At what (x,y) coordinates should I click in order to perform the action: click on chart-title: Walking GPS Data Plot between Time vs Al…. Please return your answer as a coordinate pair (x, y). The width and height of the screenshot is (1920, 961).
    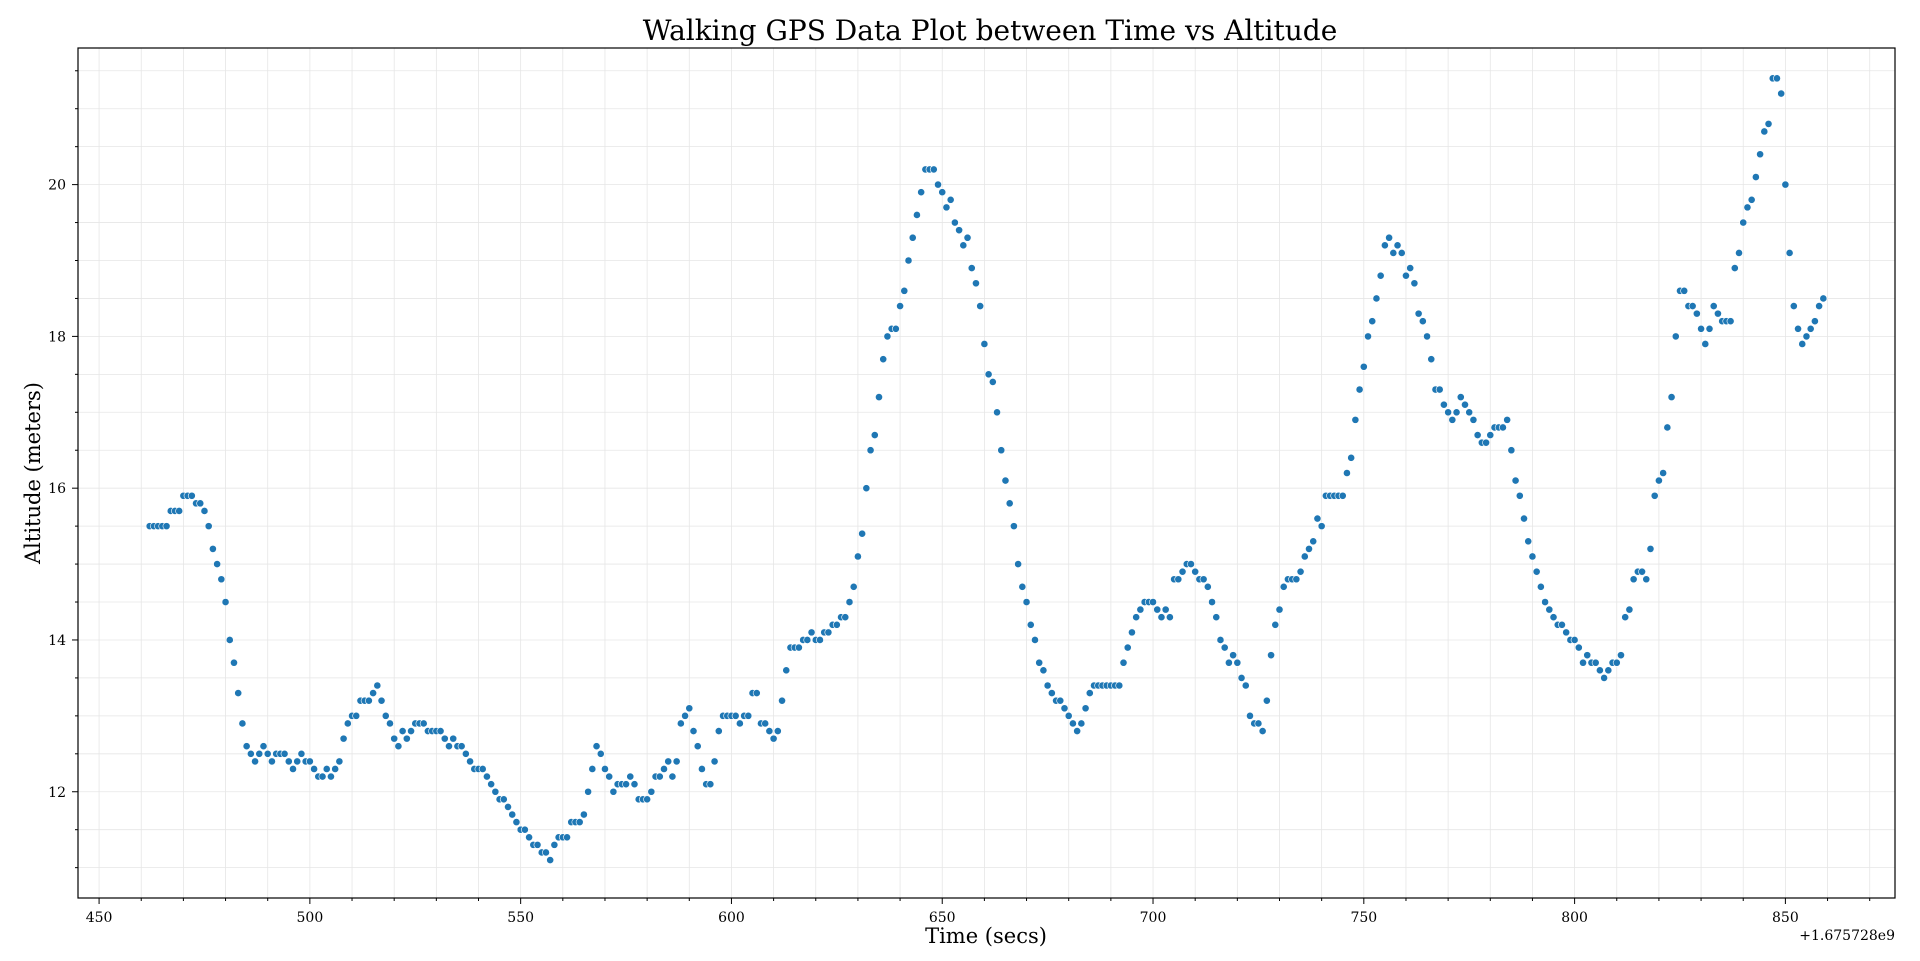
    Looking at the image, I should click on (990, 30).